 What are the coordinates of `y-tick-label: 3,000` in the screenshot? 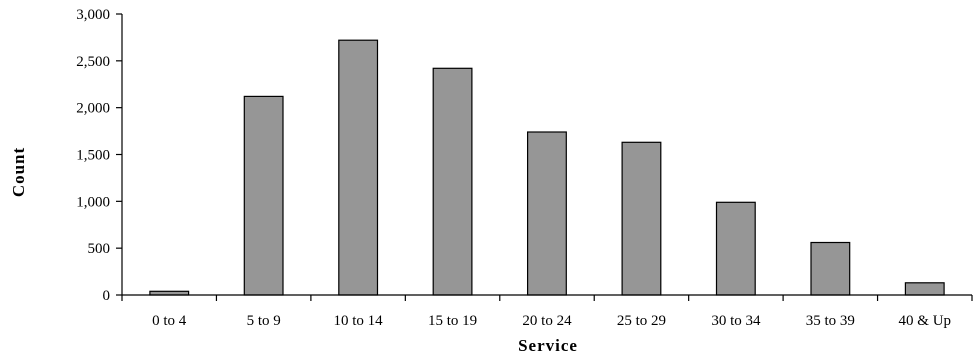 It's located at (93, 15).